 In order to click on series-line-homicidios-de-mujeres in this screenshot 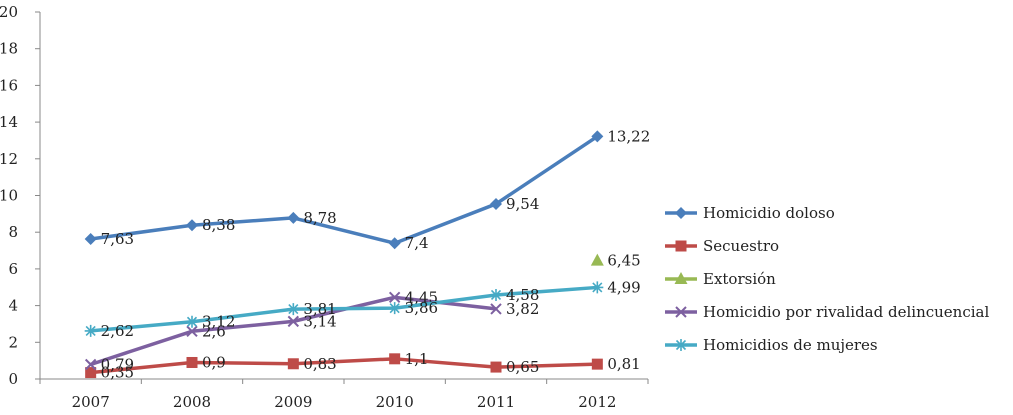, I will do `click(344, 309)`.